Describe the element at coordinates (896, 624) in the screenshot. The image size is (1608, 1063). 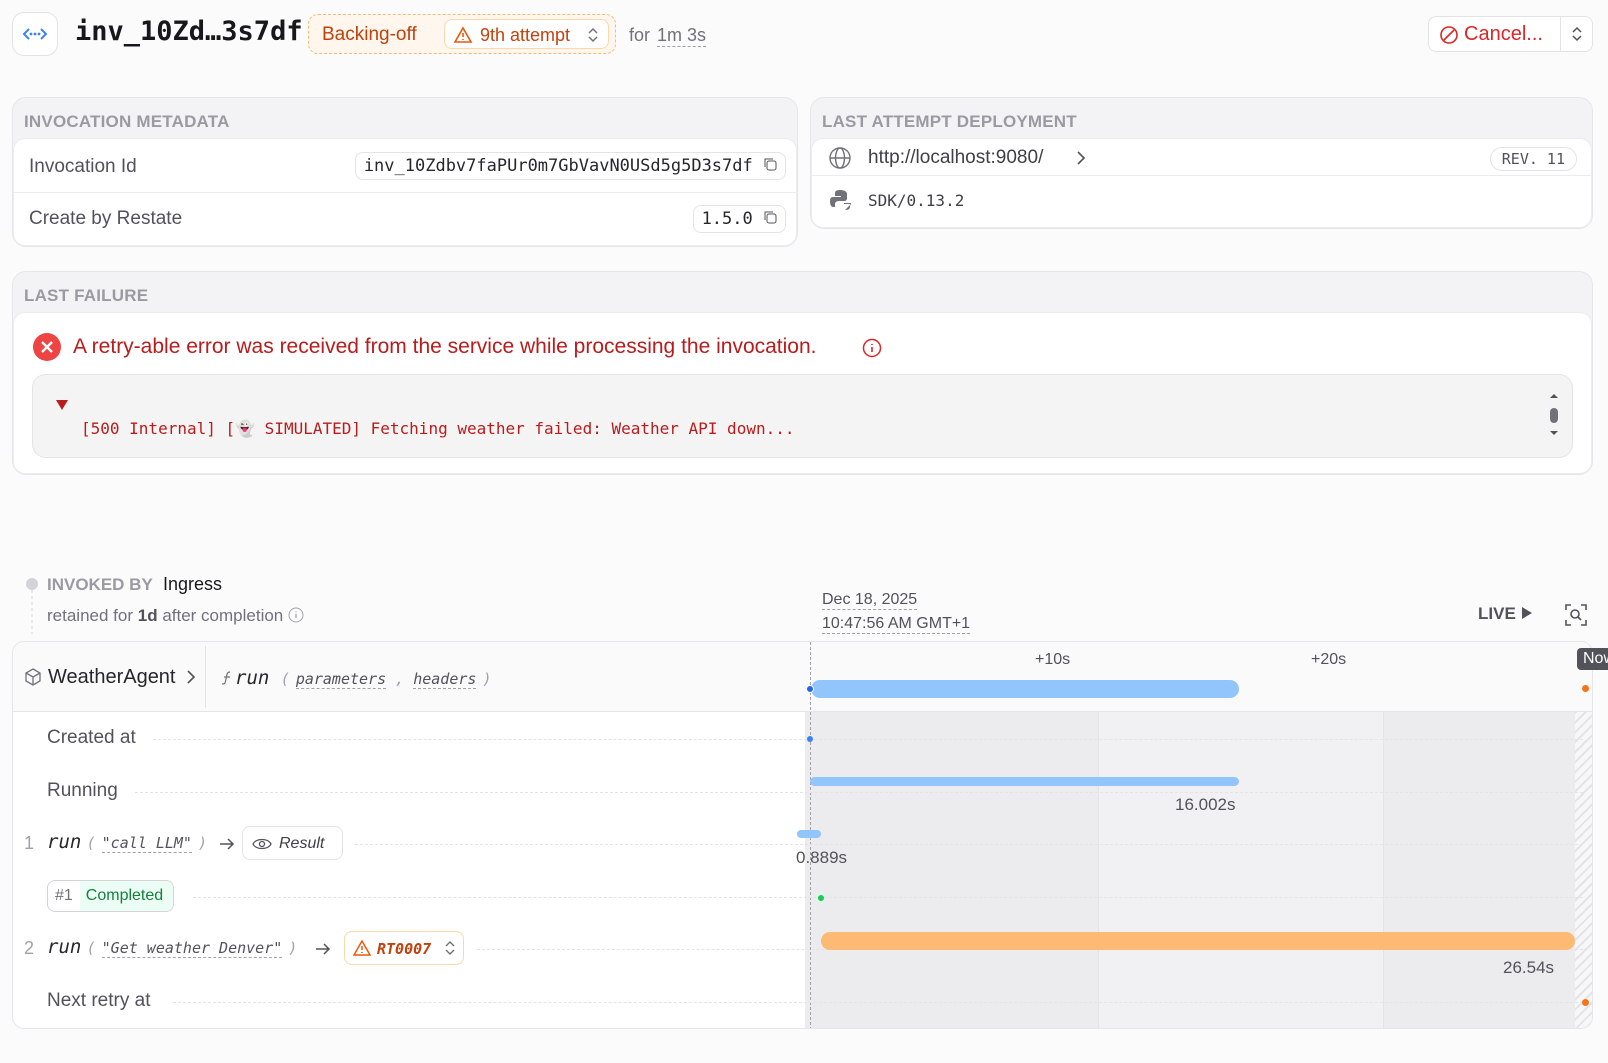
I see `start-time: 10:47:56 AM GMT+1` at that location.